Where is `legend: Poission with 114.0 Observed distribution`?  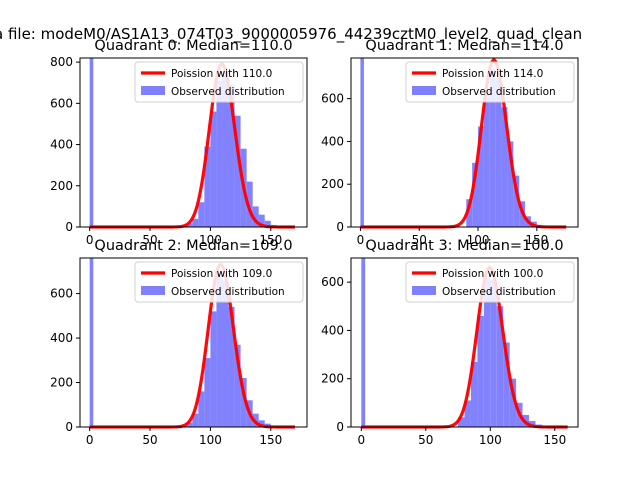 legend: Poission with 114.0 Observed distribution is located at coordinates (490, 82).